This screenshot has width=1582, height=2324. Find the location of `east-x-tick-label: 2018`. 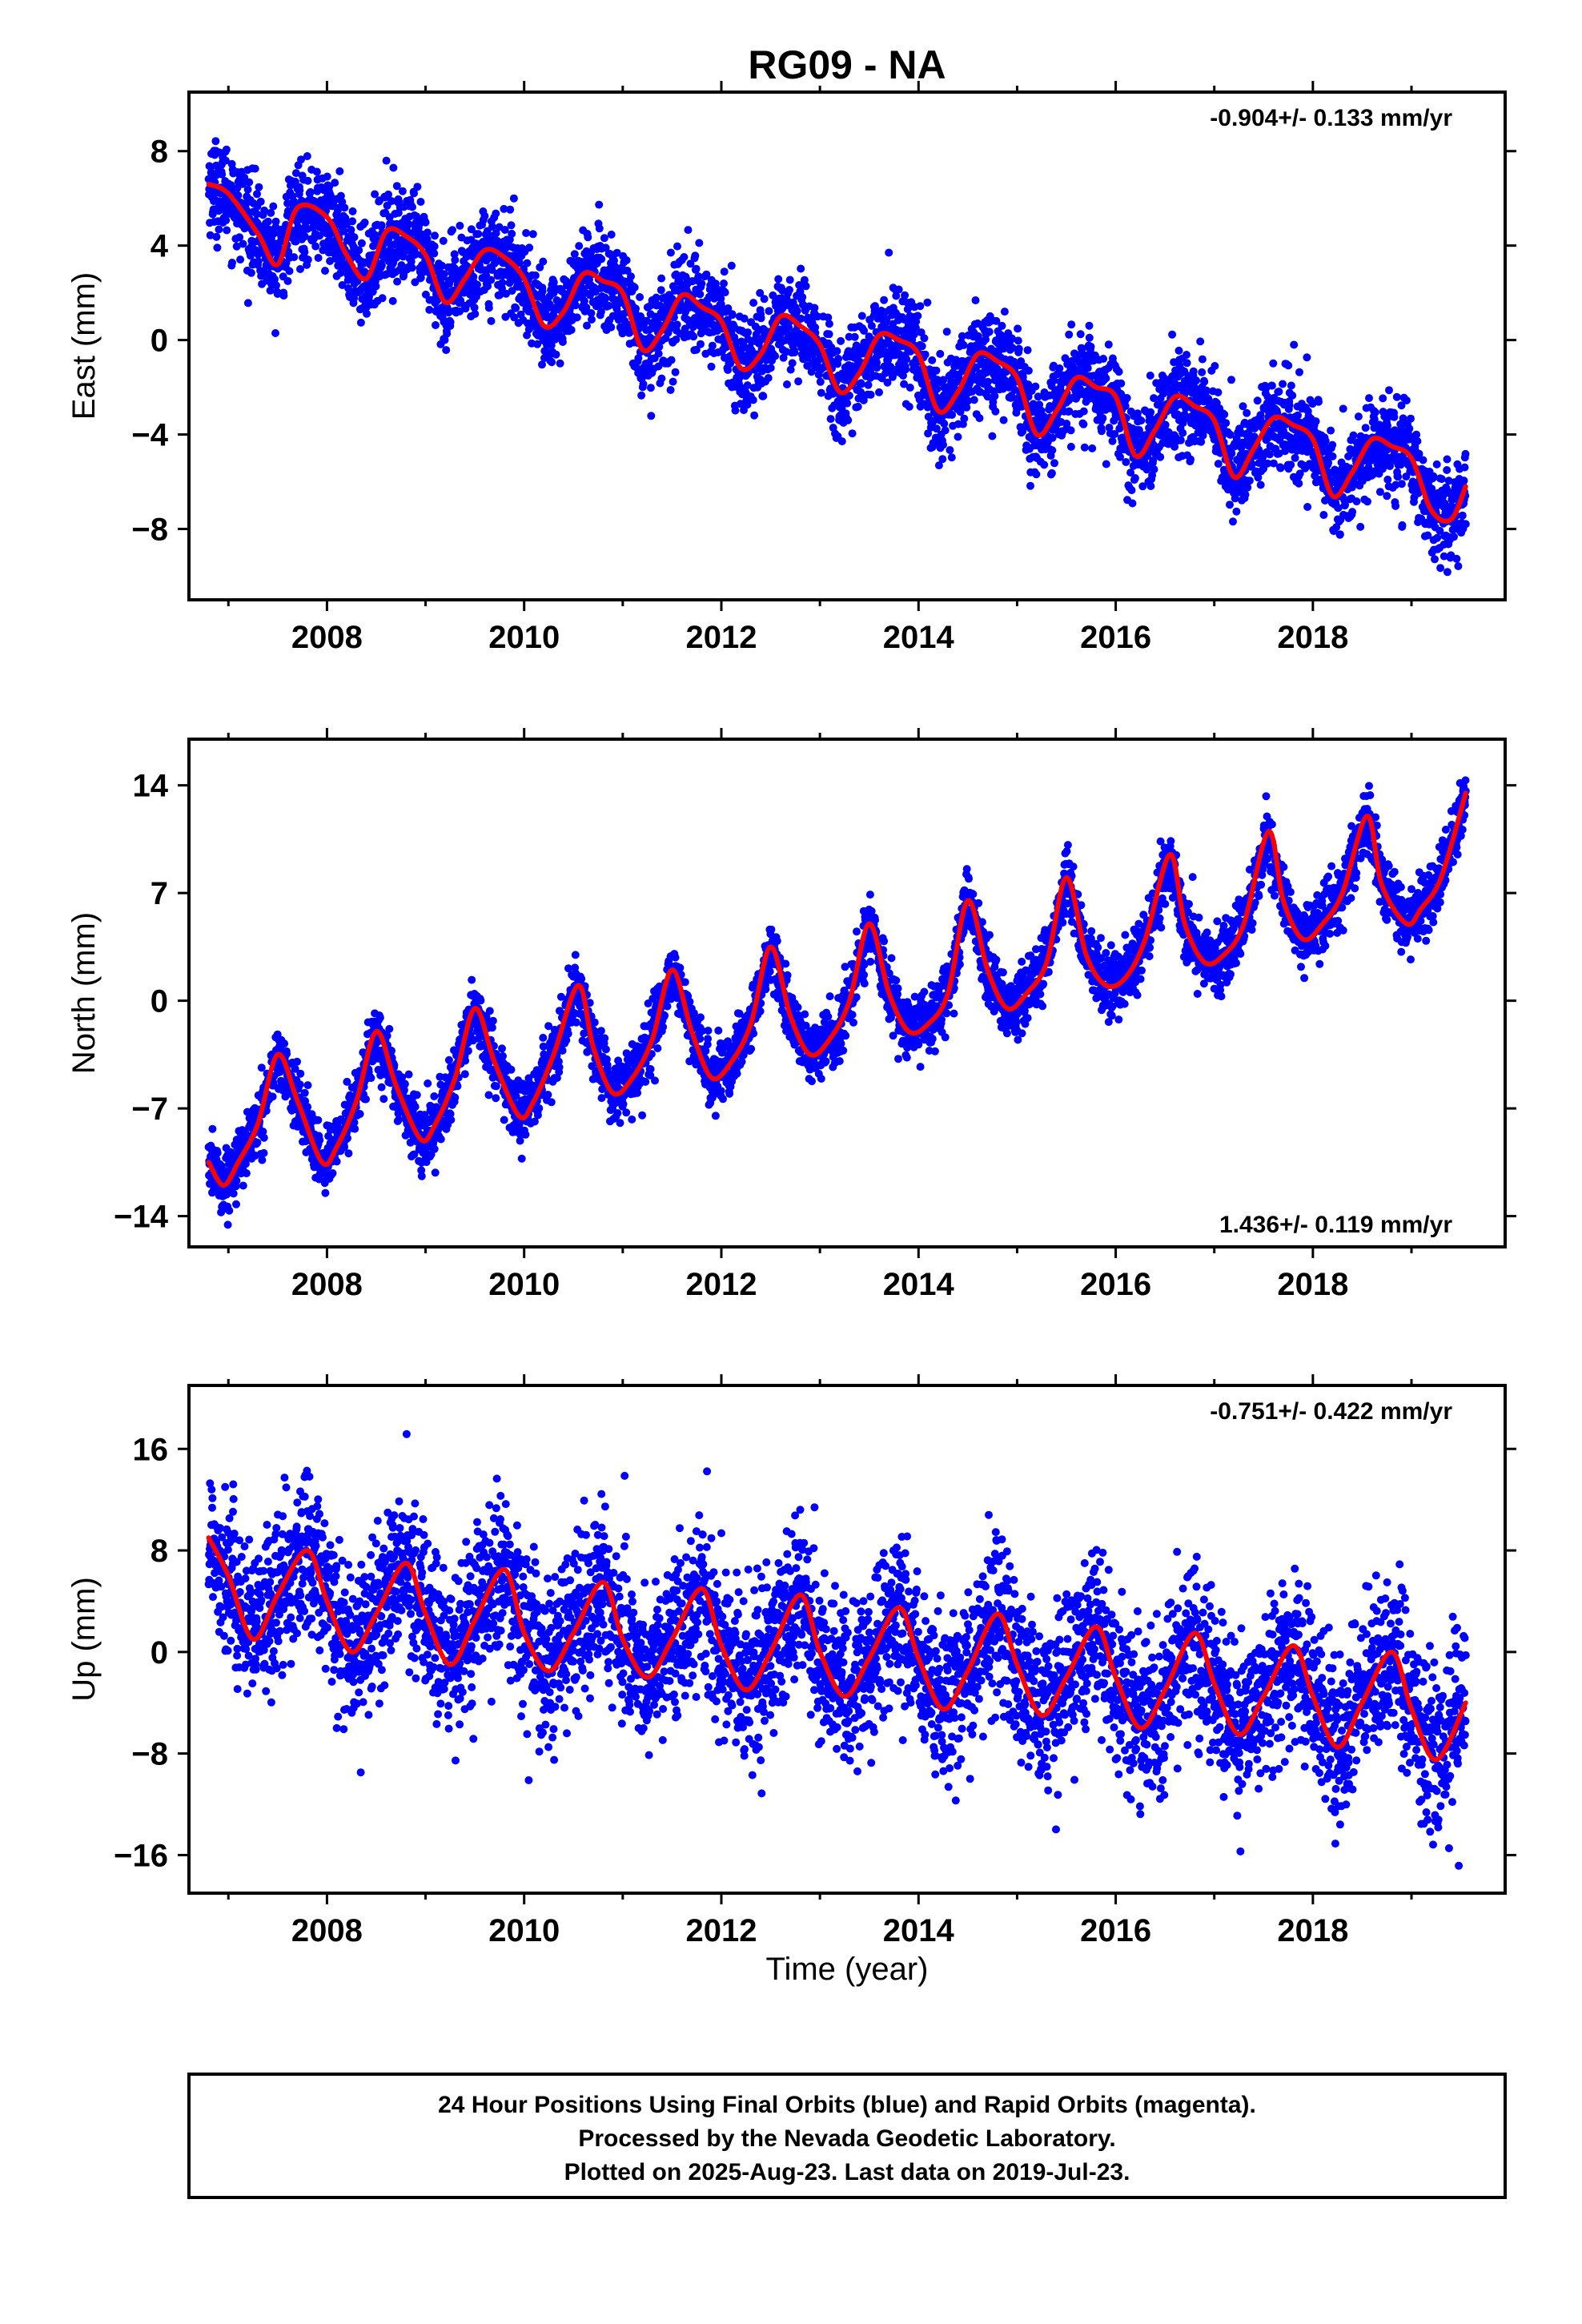

east-x-tick-label: 2018 is located at coordinates (1312, 637).